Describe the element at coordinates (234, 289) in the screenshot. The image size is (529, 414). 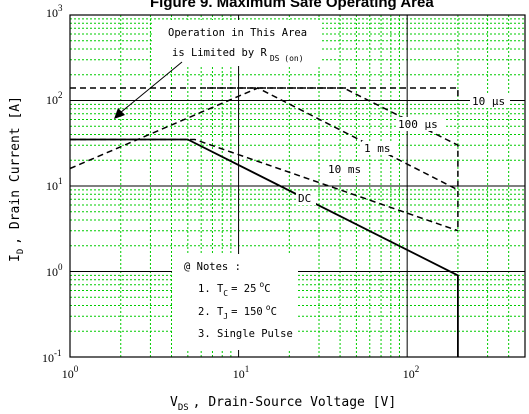
I see `note-1: 1. TC = 25 oC` at that location.